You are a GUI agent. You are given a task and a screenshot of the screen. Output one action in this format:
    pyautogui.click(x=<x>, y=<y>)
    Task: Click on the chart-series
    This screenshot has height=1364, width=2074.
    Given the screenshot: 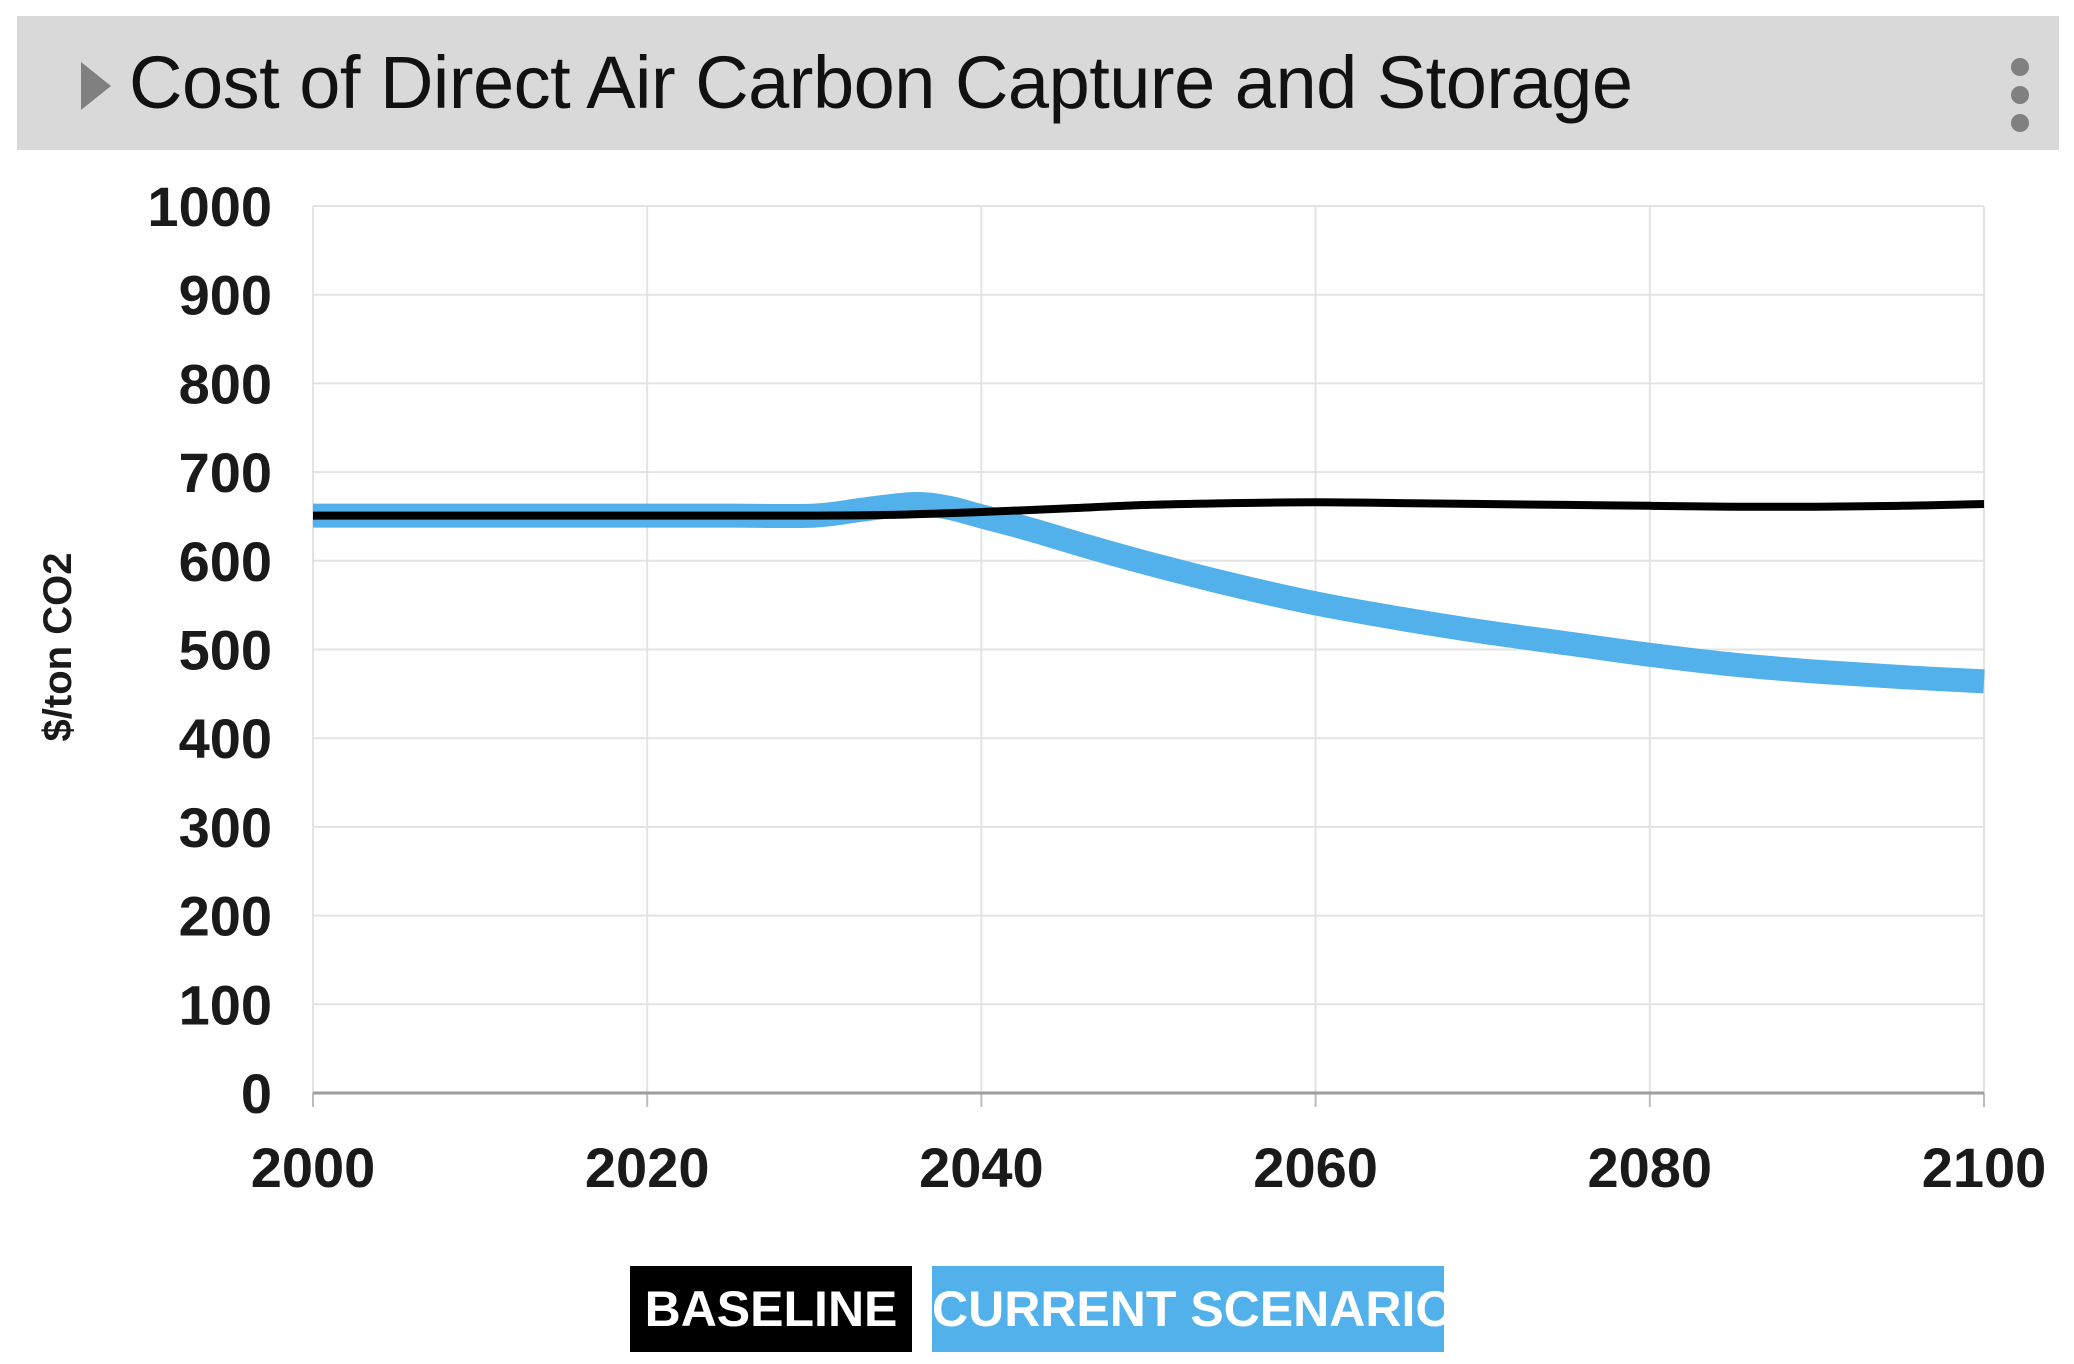 What is the action you would take?
    pyautogui.click(x=1148, y=592)
    